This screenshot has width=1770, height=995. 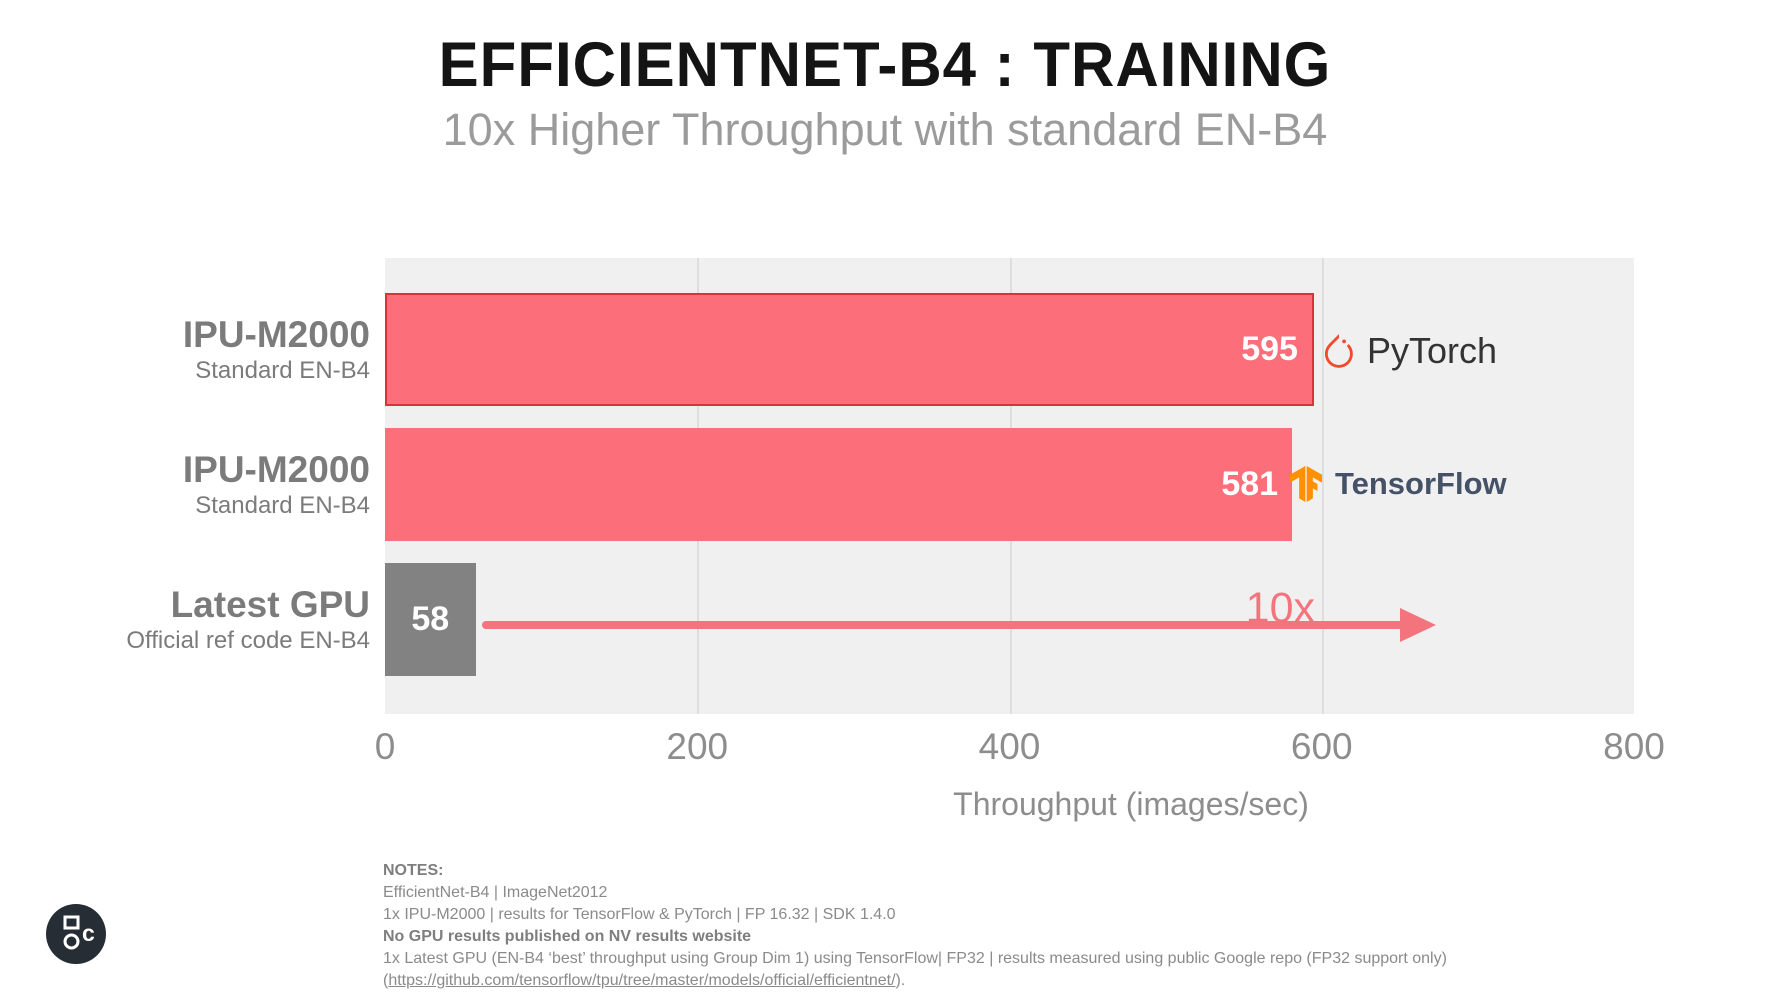 What do you see at coordinates (1131, 804) in the screenshot?
I see `x-axis-label: Throughput (images/sec)` at bounding box center [1131, 804].